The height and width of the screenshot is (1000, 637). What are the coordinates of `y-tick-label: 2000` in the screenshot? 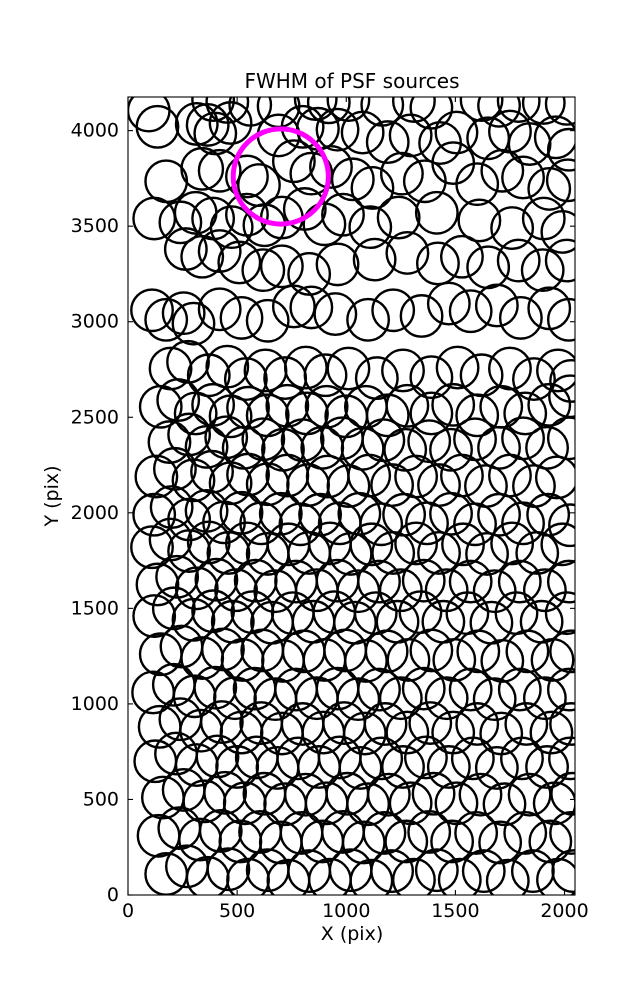 It's located at (95, 513).